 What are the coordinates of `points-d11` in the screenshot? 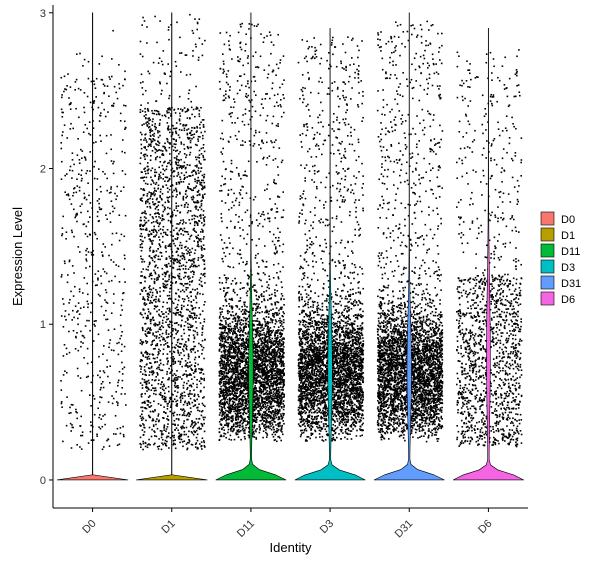 It's located at (251, 232).